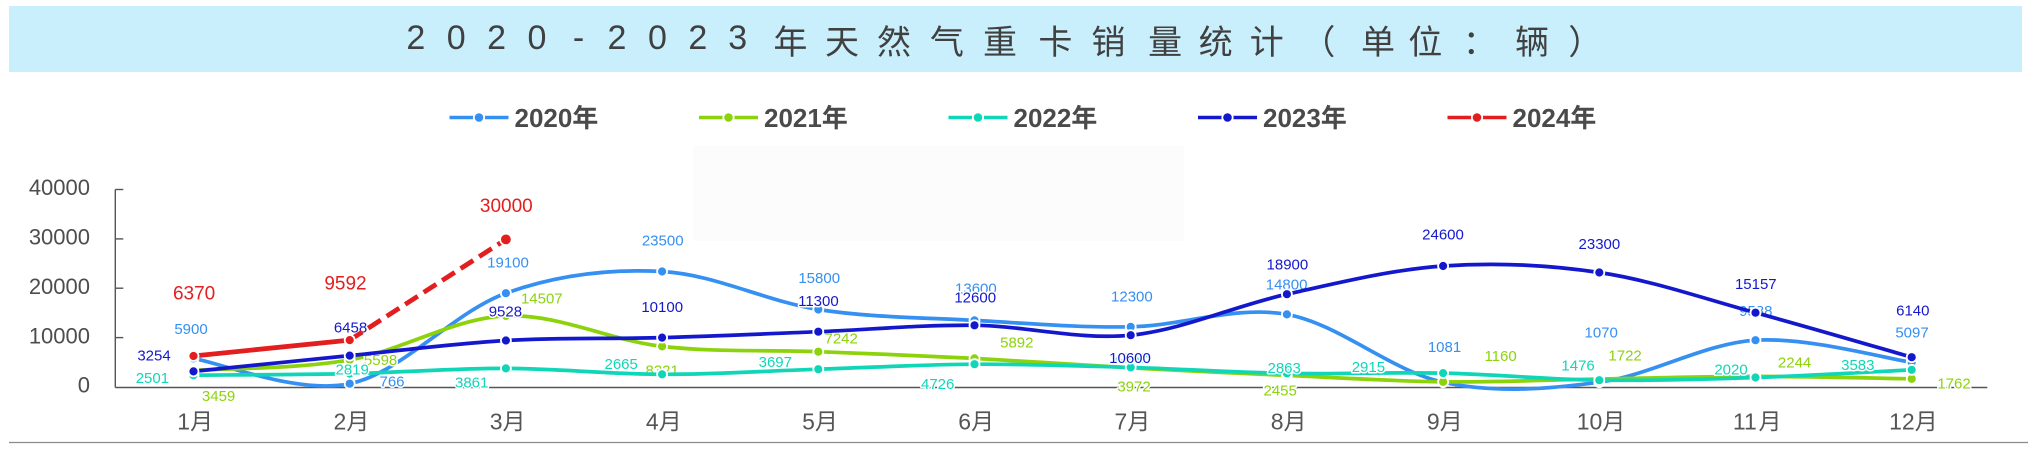 The width and height of the screenshot is (2028, 454). I want to click on svg-text: 18900, so click(1288, 265).